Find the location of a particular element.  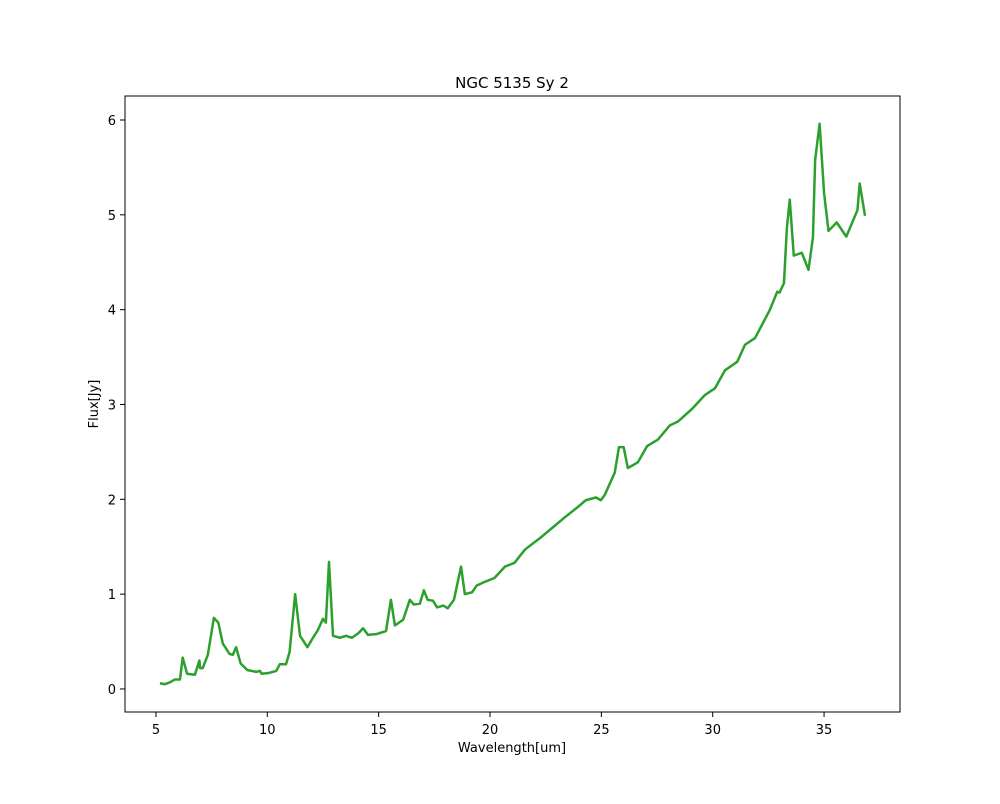

y-tick-label: 5 is located at coordinates (112, 216).